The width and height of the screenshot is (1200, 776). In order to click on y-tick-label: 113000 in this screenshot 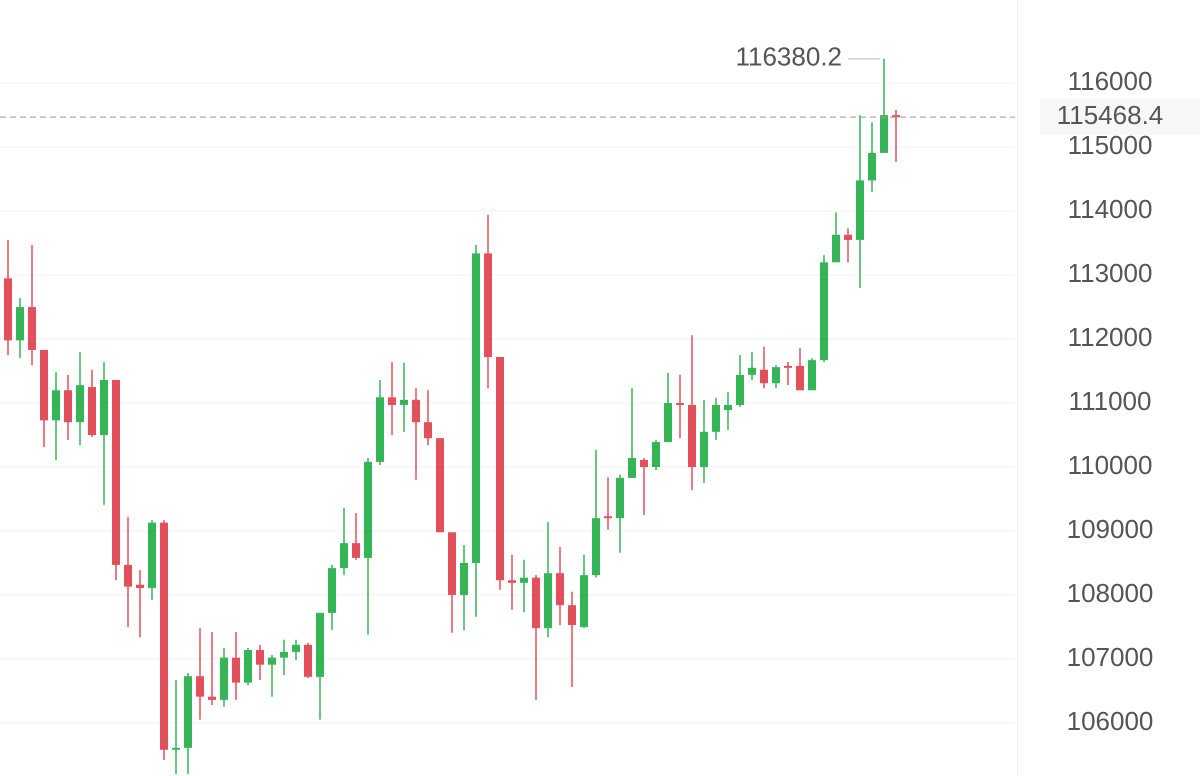, I will do `click(1110, 273)`.